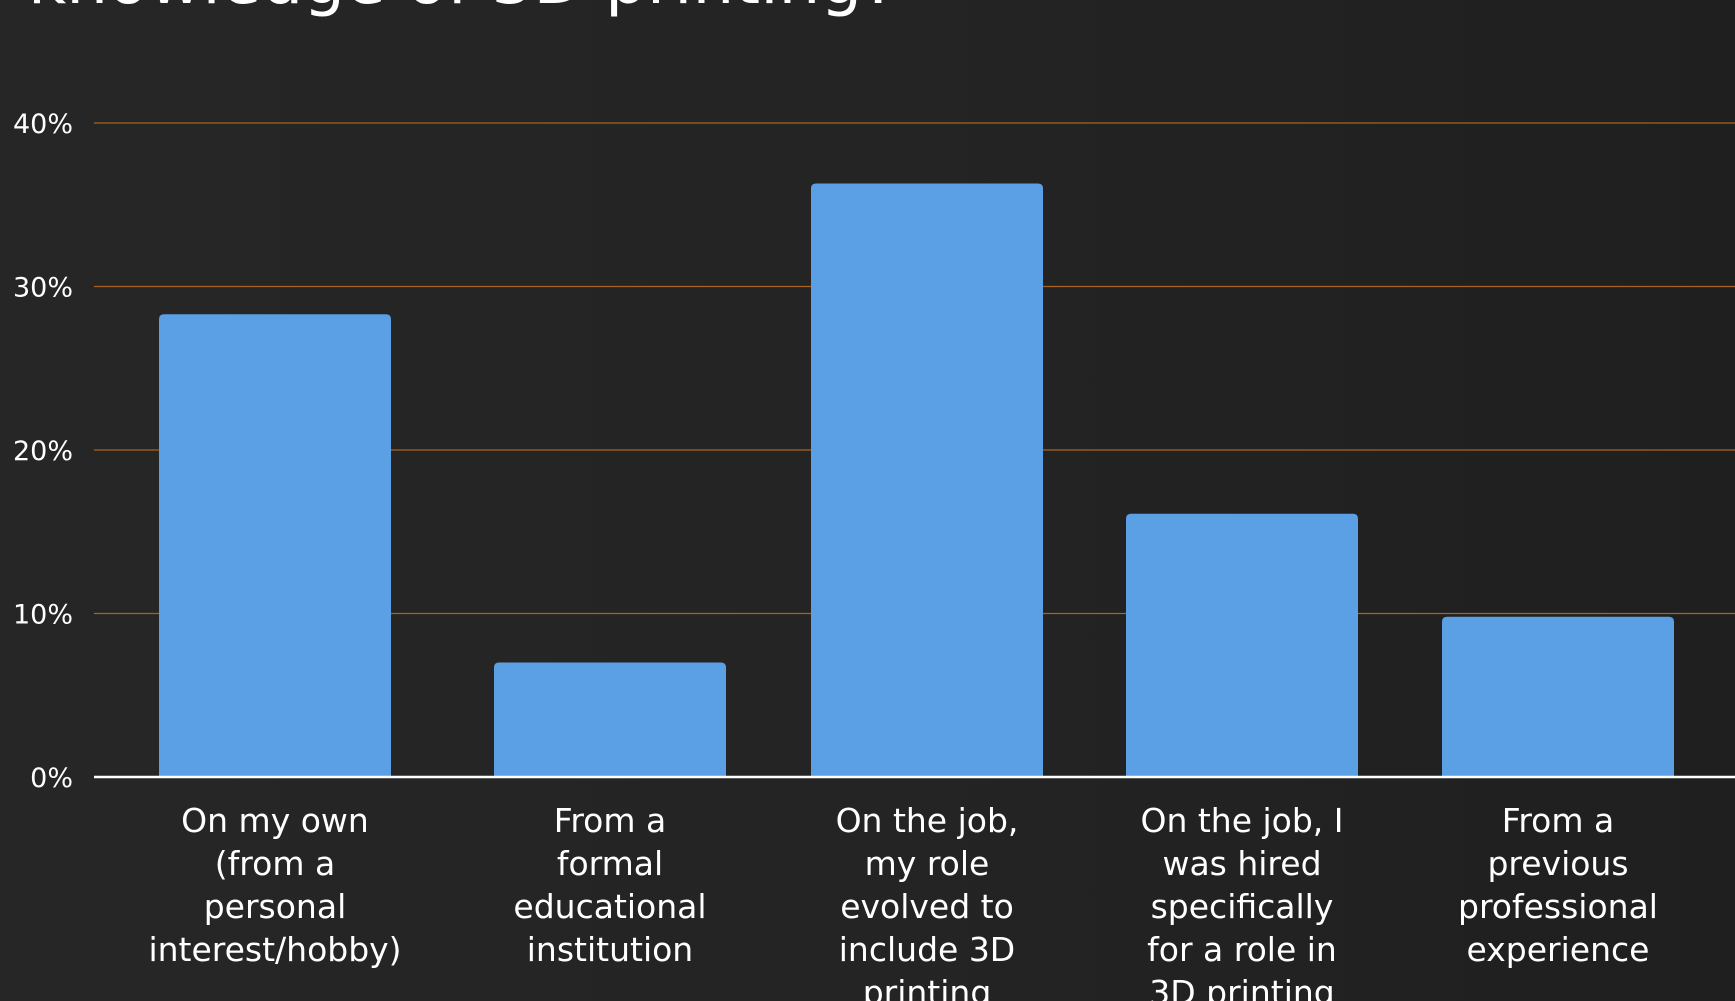 The height and width of the screenshot is (1001, 1735). Describe the element at coordinates (51, 778) in the screenshot. I see `y-tick-label: 0%` at that location.